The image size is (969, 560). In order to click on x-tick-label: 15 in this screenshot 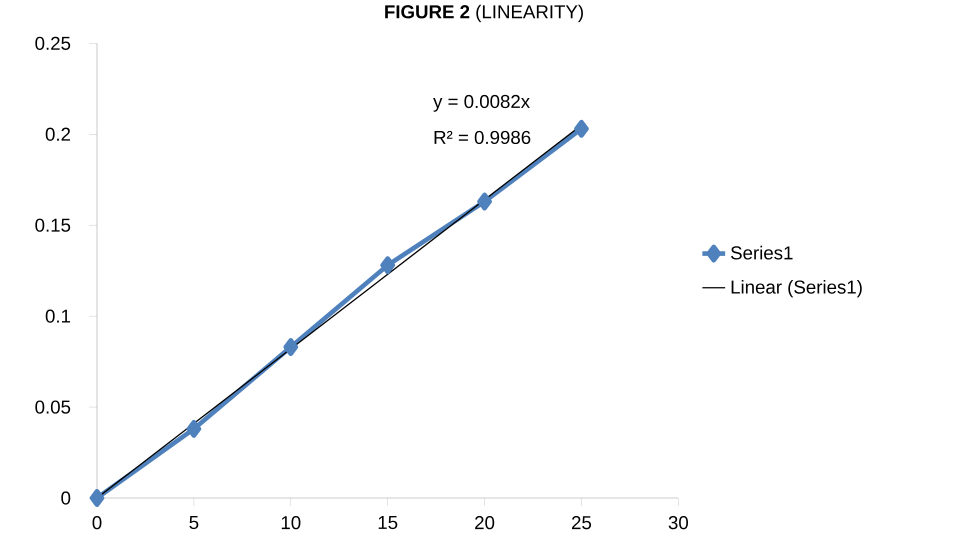, I will do `click(388, 523)`.